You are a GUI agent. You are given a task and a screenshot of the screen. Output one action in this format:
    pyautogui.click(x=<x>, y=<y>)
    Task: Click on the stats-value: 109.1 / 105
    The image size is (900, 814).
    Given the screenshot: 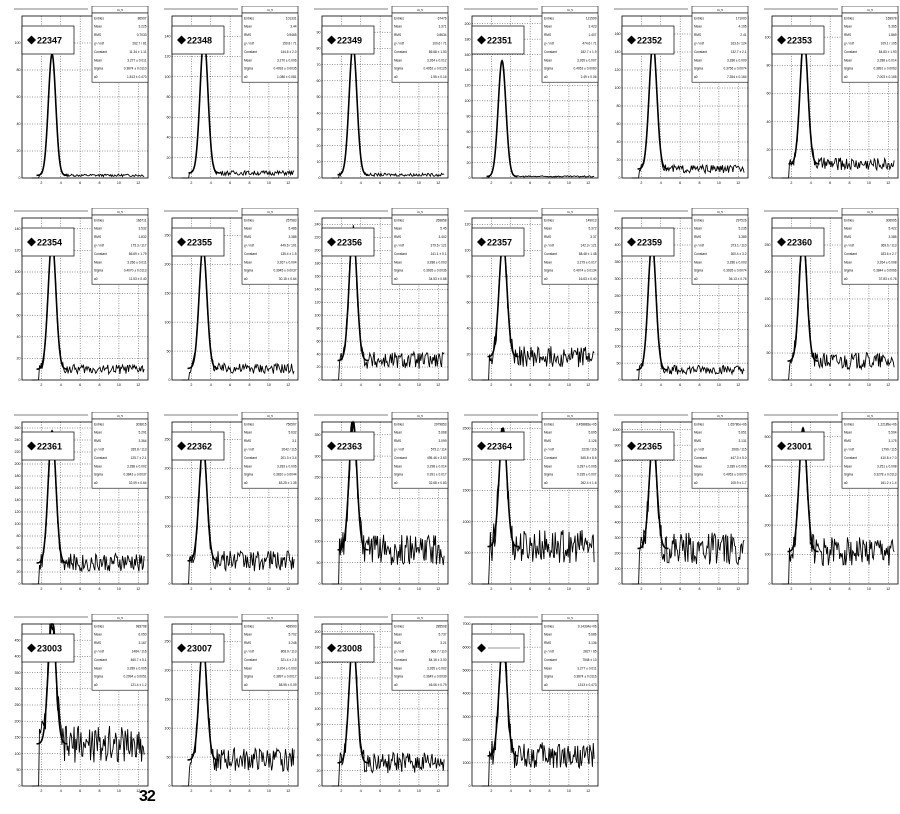 What is the action you would take?
    pyautogui.click(x=889, y=44)
    